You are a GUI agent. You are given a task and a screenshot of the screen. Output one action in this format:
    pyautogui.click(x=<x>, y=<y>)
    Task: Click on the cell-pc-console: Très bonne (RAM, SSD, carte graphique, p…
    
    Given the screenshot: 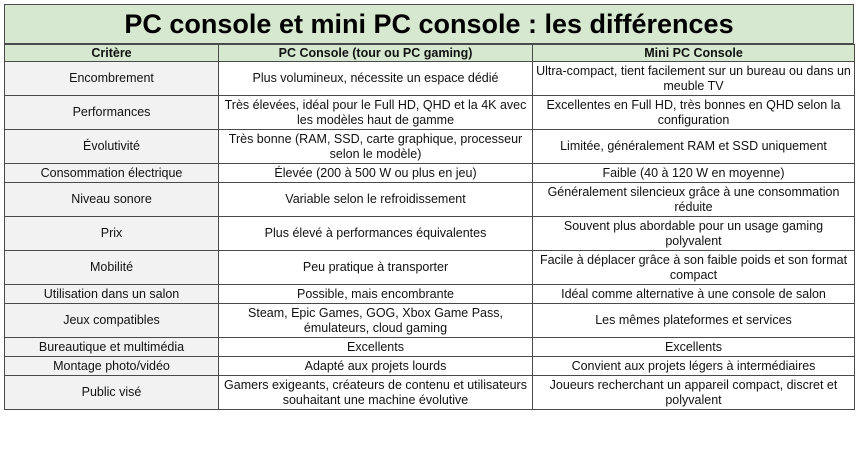 What is the action you would take?
    pyautogui.click(x=375, y=146)
    